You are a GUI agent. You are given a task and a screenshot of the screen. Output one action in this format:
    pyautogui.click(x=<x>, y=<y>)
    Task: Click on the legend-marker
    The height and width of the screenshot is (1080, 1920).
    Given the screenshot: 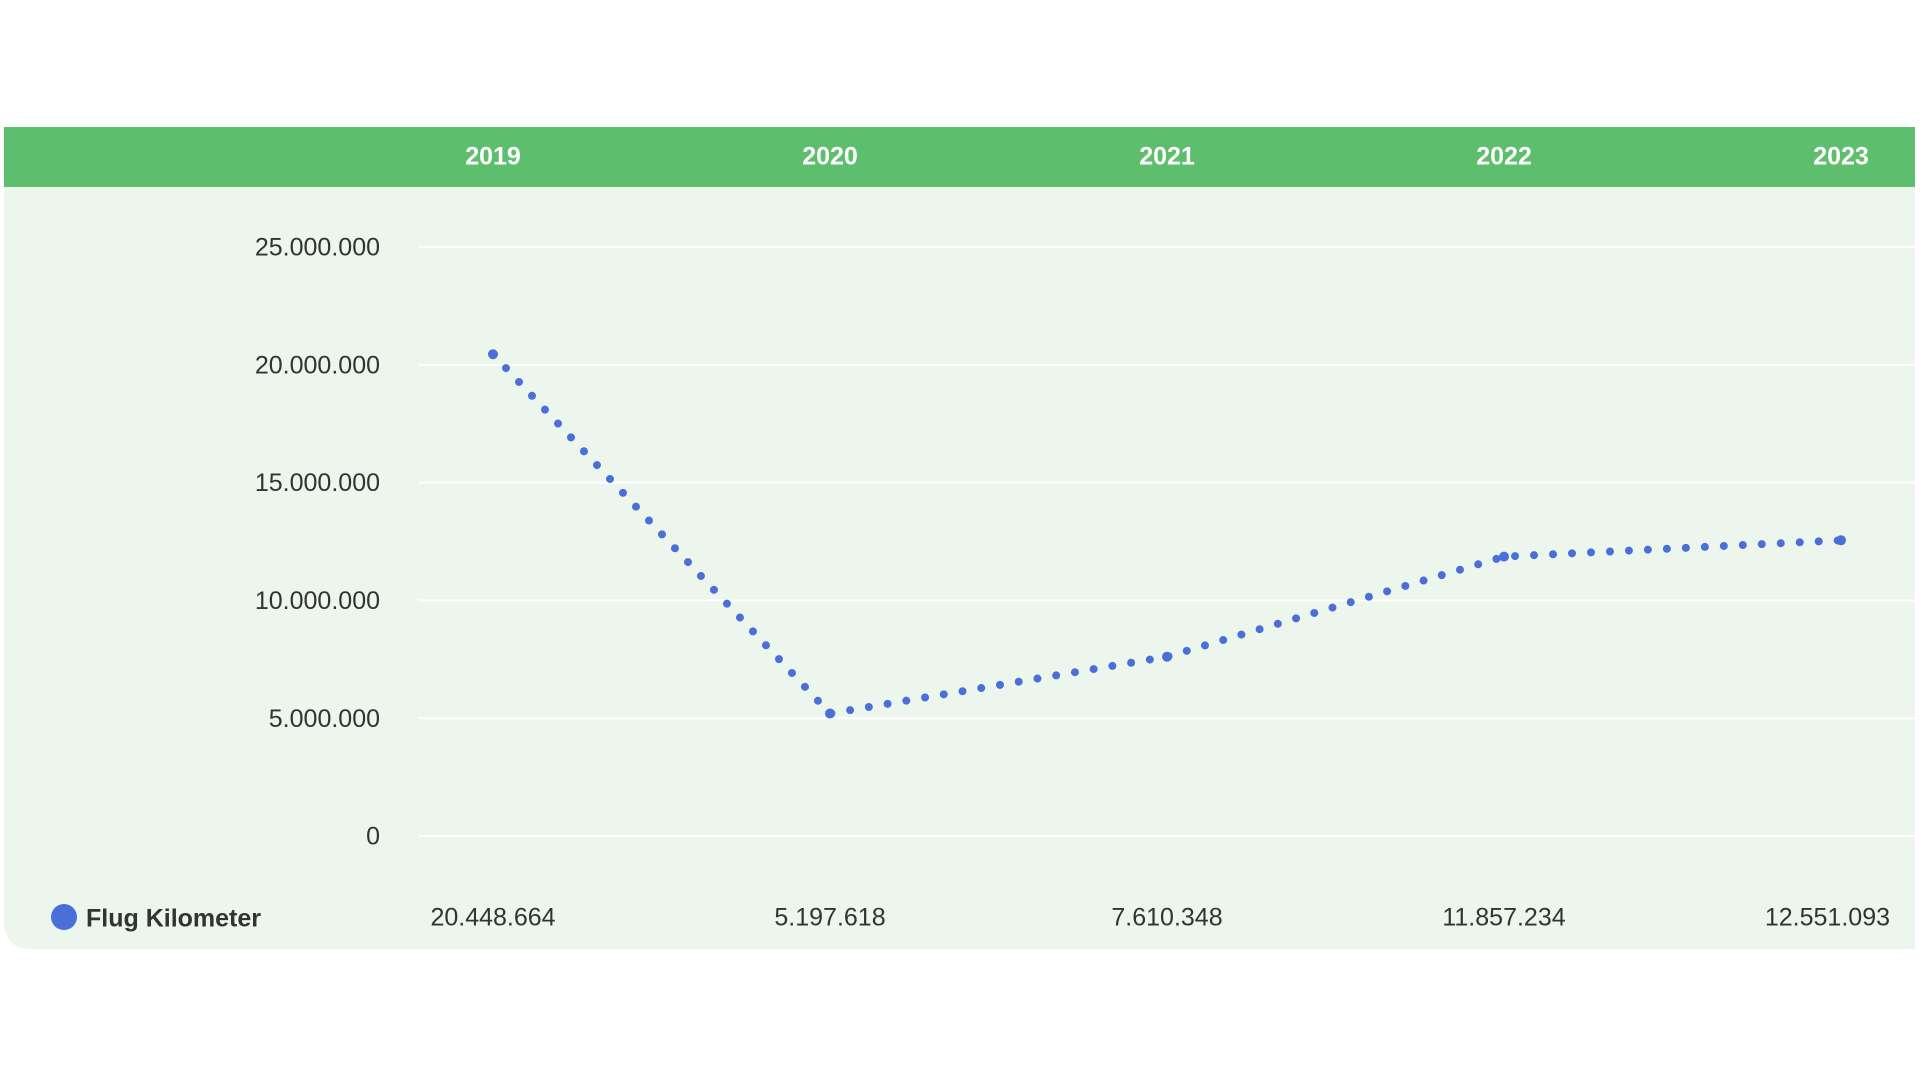 What is the action you would take?
    pyautogui.click(x=64, y=917)
    